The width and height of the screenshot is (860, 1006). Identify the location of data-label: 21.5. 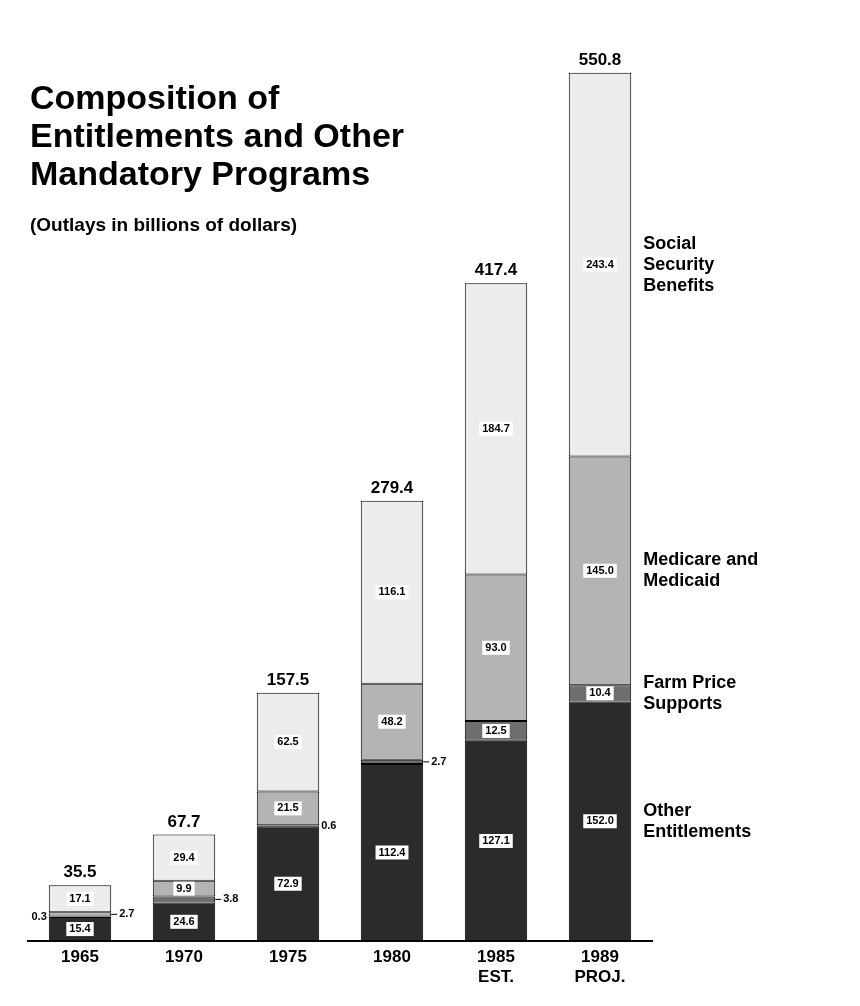
(288, 807).